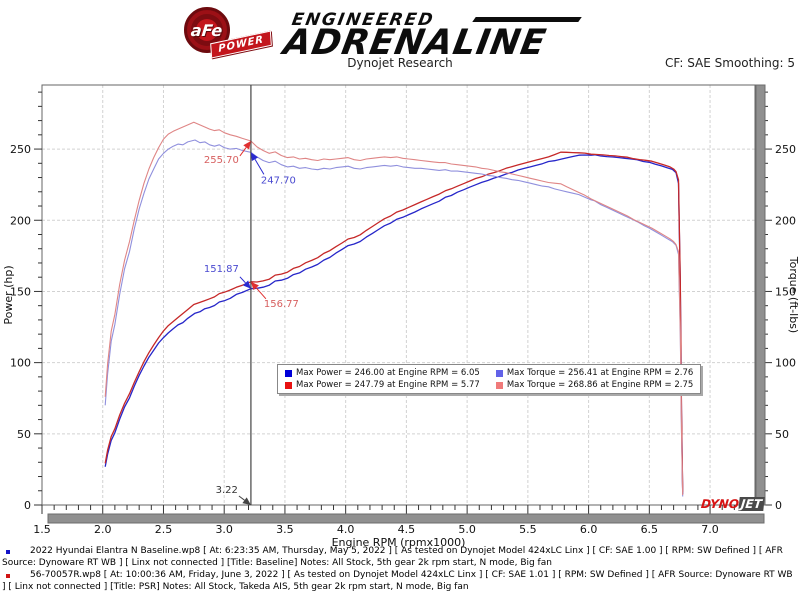 The height and width of the screenshot is (600, 800). Describe the element at coordinates (407, 529) in the screenshot. I see `x-tick-label: 4.5` at that location.